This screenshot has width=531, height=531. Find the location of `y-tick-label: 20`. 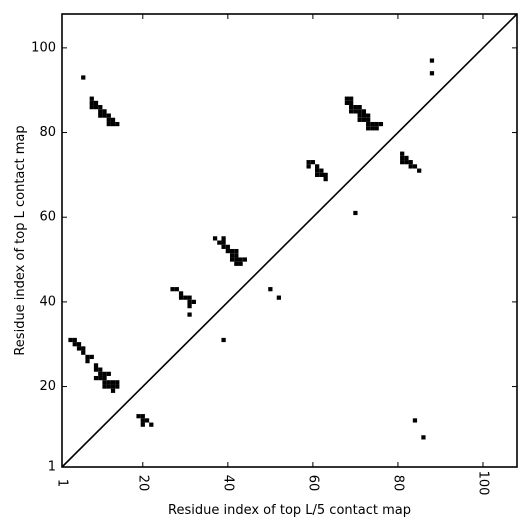

y-tick-label: 20 is located at coordinates (47, 386).